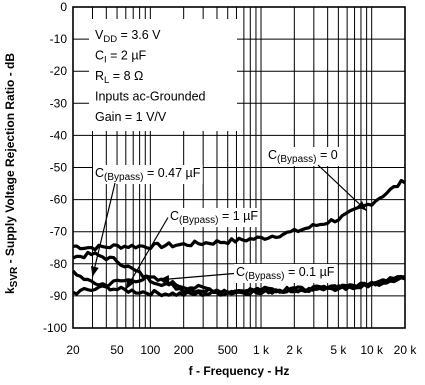  I want to click on y-tick-label: -100, so click(55, 328).